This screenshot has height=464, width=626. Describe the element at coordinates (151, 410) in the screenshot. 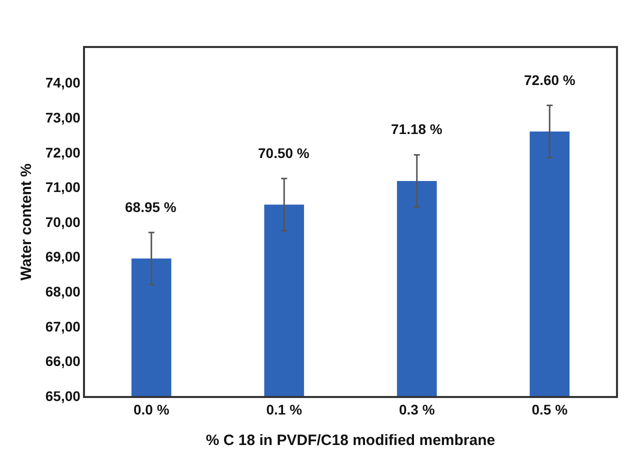

I see `x-tick-label: 0.0 %` at that location.